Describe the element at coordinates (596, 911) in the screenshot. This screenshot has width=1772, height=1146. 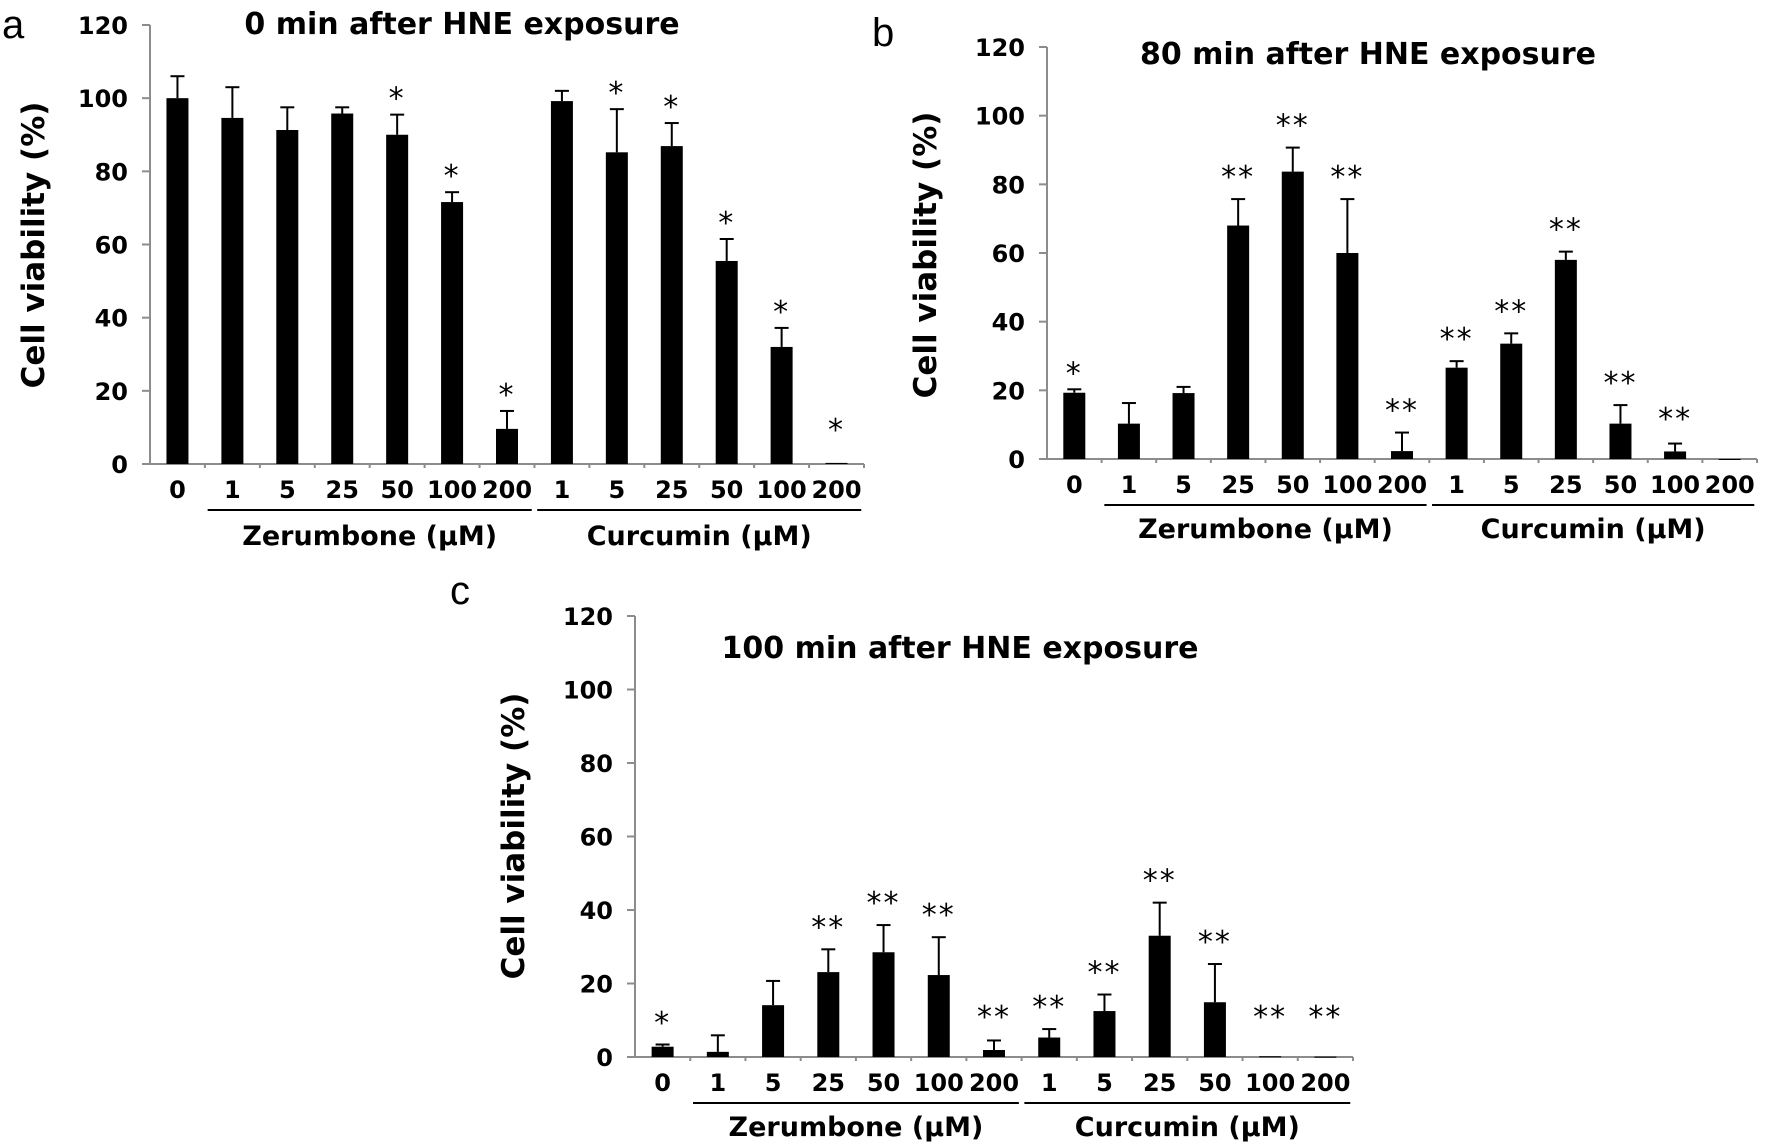
I see `y-tick-label: 40` at that location.